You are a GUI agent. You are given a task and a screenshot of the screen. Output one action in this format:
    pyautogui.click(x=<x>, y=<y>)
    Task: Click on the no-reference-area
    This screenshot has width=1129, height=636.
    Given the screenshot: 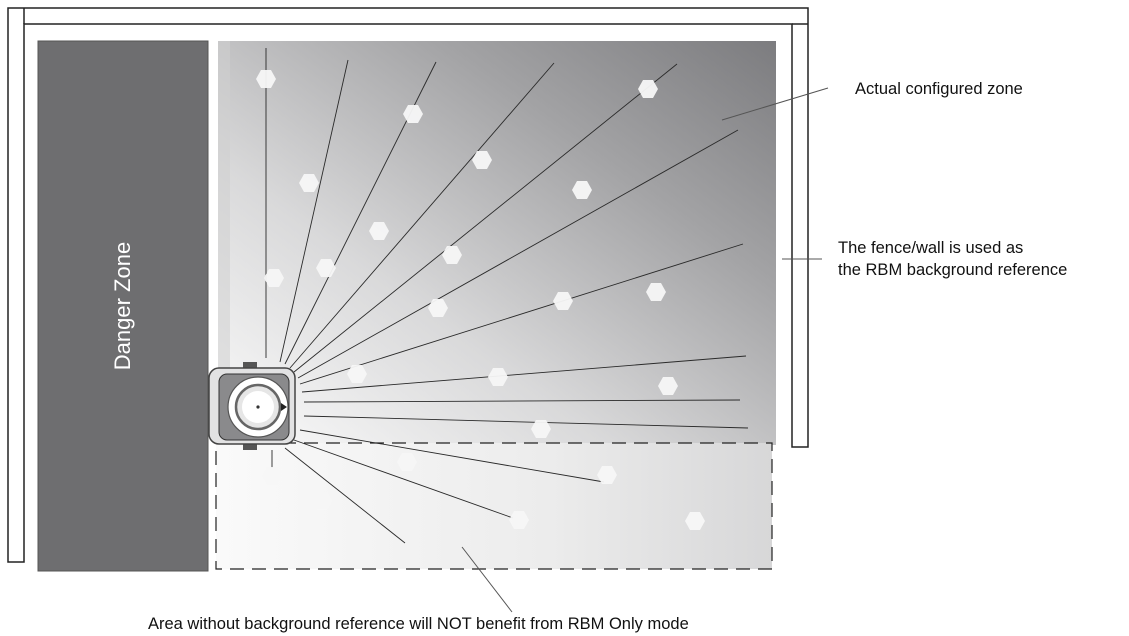 What is the action you would take?
    pyautogui.click(x=494, y=506)
    